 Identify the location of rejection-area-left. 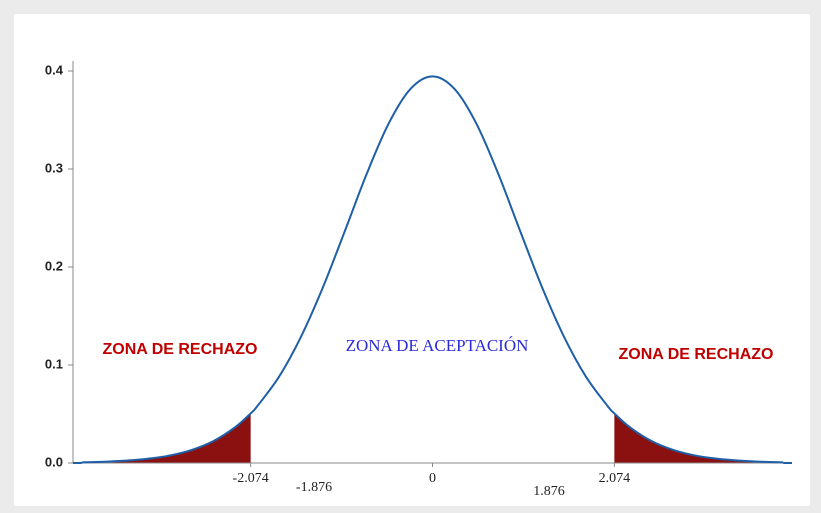
(166, 438).